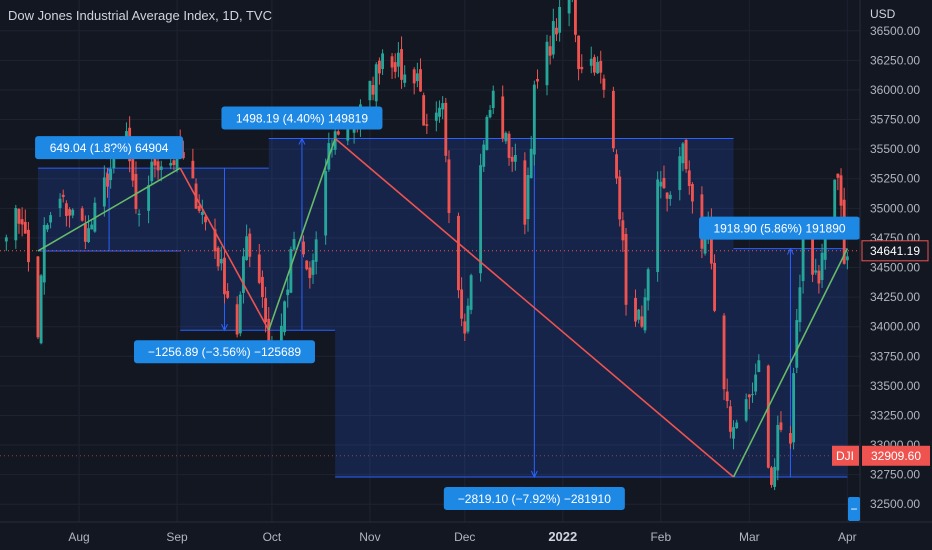 This screenshot has height=550, width=932. Describe the element at coordinates (562, 536) in the screenshot. I see `x-tick-label: 2022` at that location.